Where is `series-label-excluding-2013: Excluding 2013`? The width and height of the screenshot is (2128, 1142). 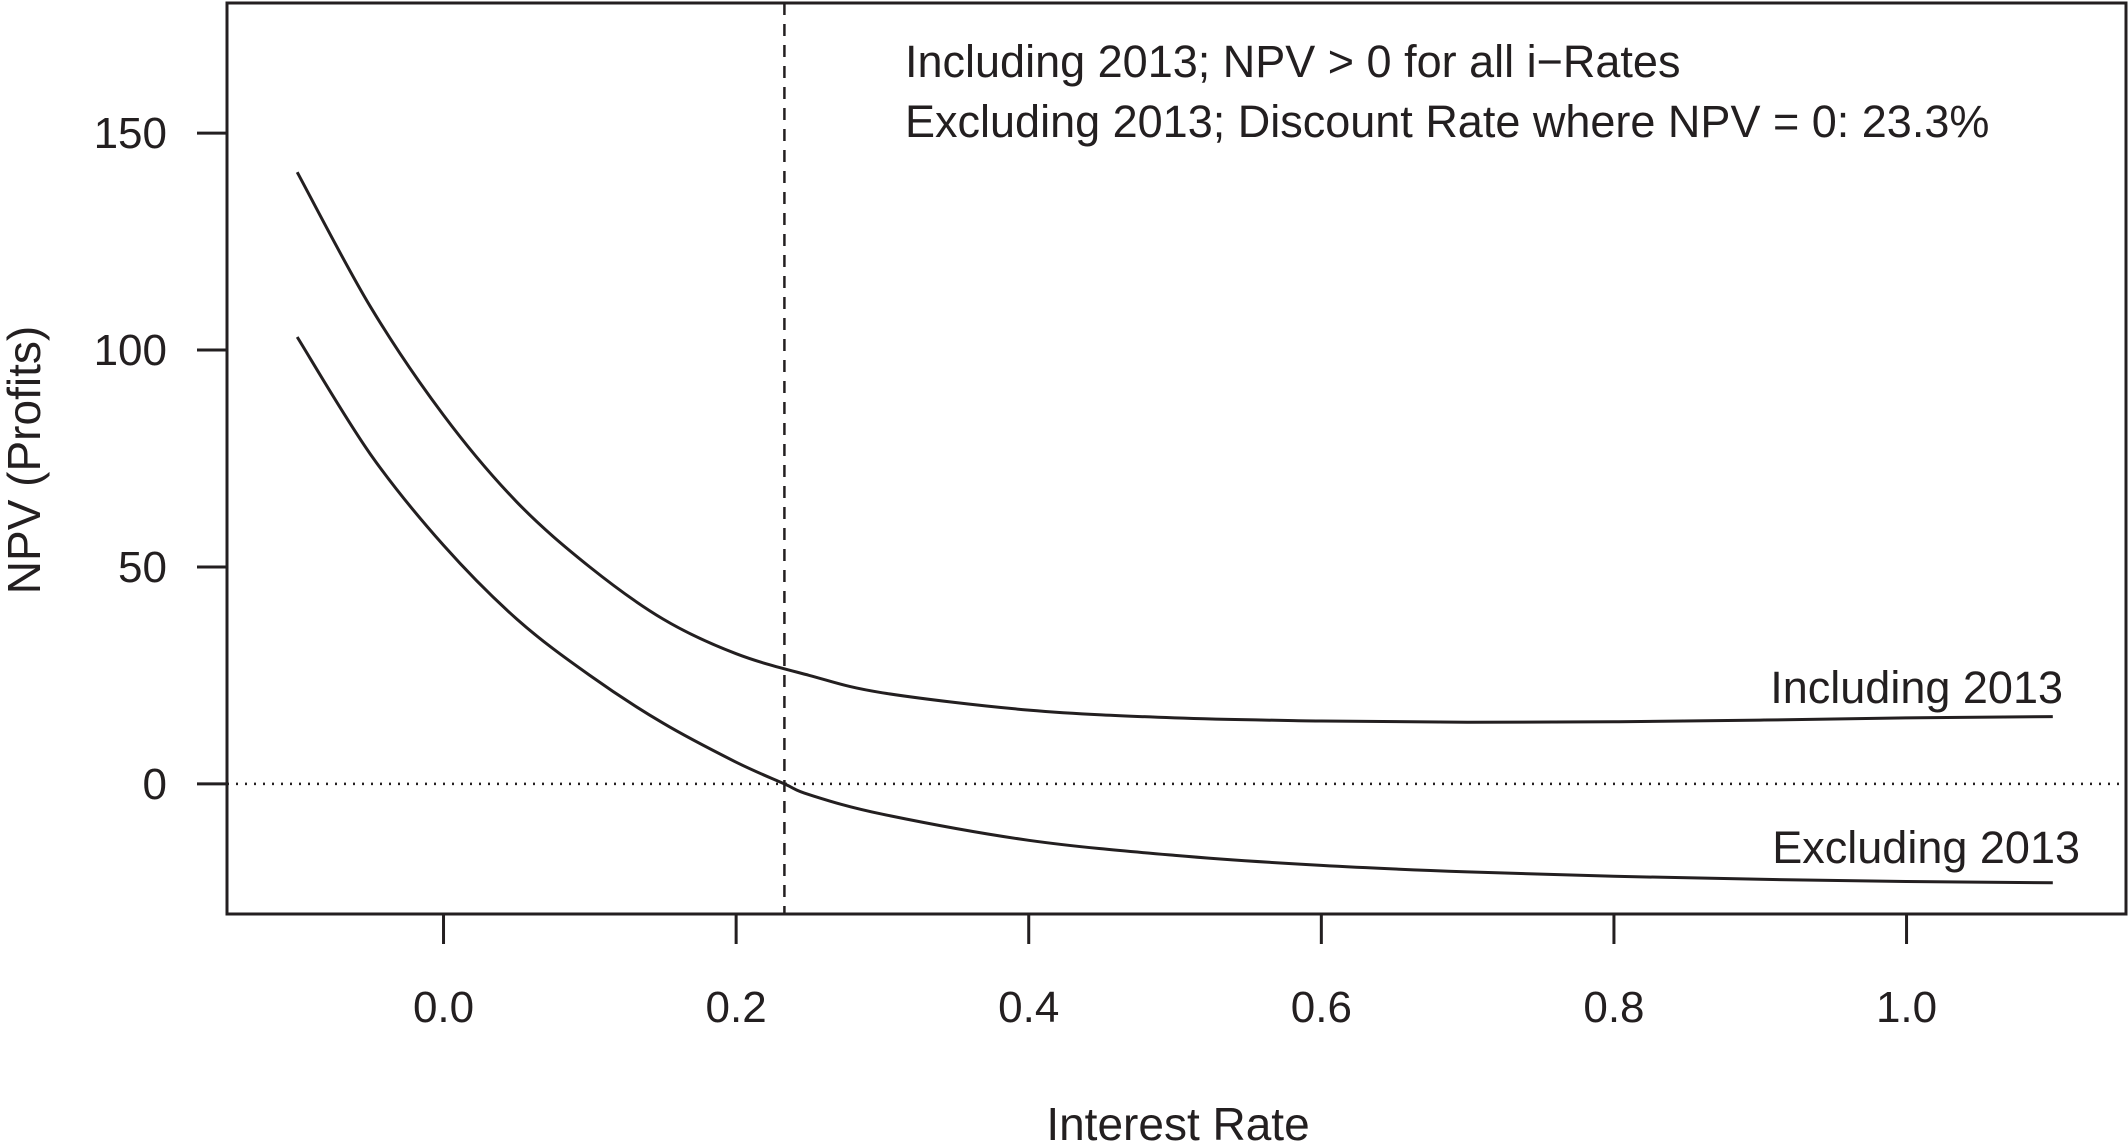 series-label-excluding-2013: Excluding 2013 is located at coordinates (1926, 847).